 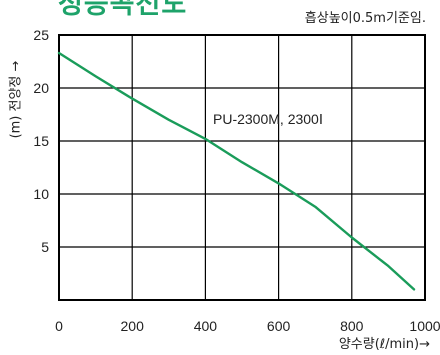 What do you see at coordinates (384, 344) in the screenshot?
I see `x-axis-label: 양수량(ℓ/min)→` at bounding box center [384, 344].